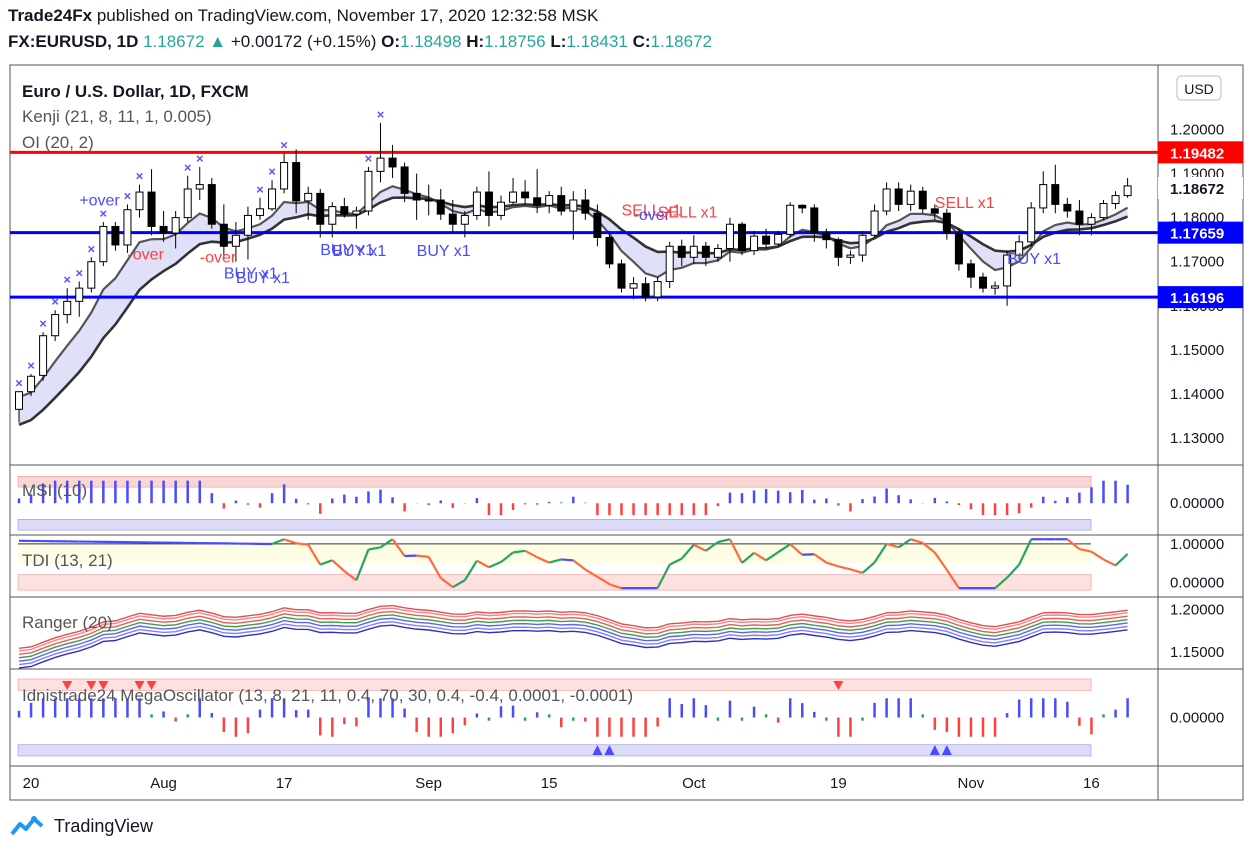 The width and height of the screenshot is (1253, 855). I want to click on time-tick-label: 20, so click(31, 783).